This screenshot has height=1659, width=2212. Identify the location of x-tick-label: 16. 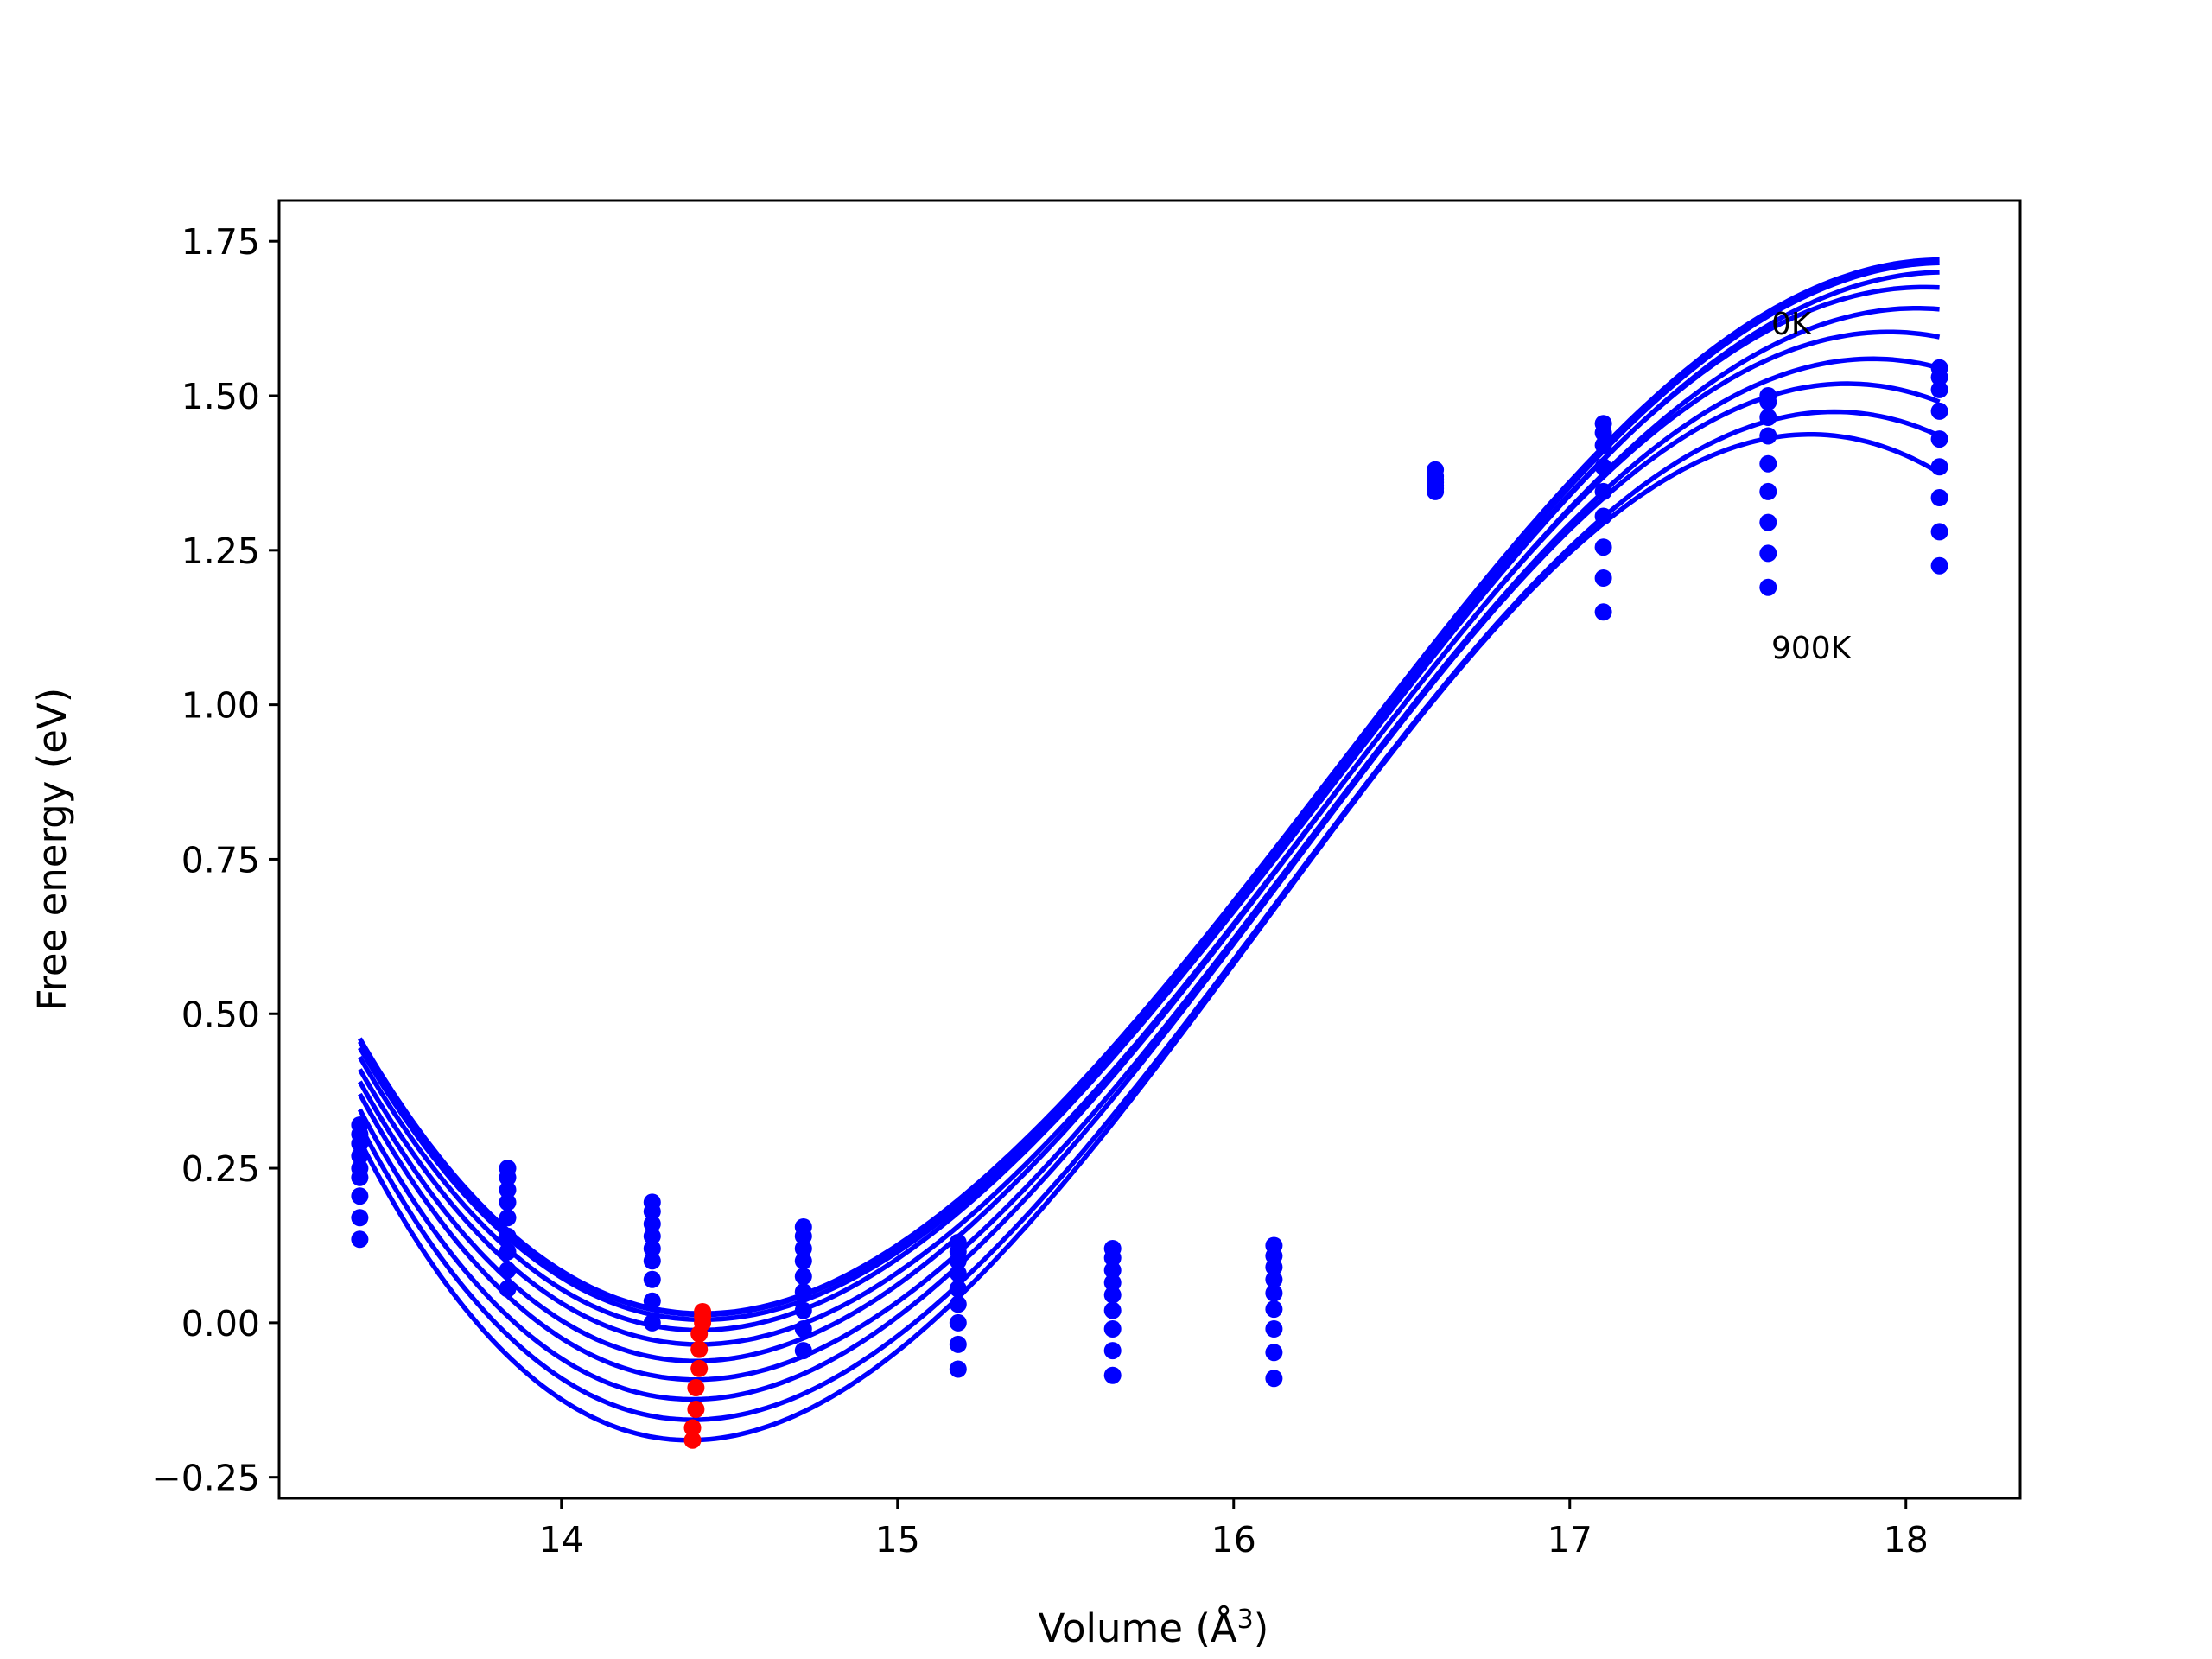
(1233, 1539).